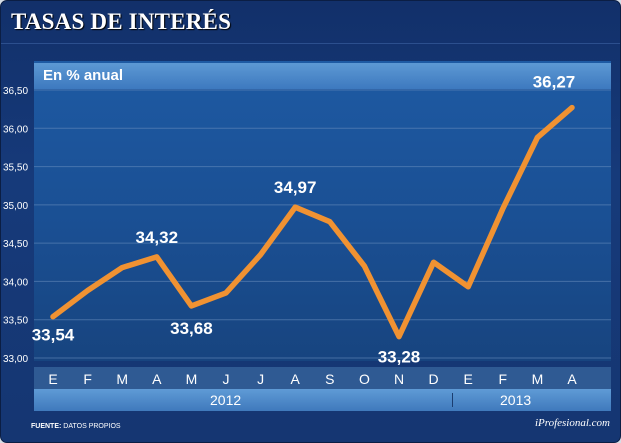  I want to click on y-tick-label: 36,50, so click(15, 91).